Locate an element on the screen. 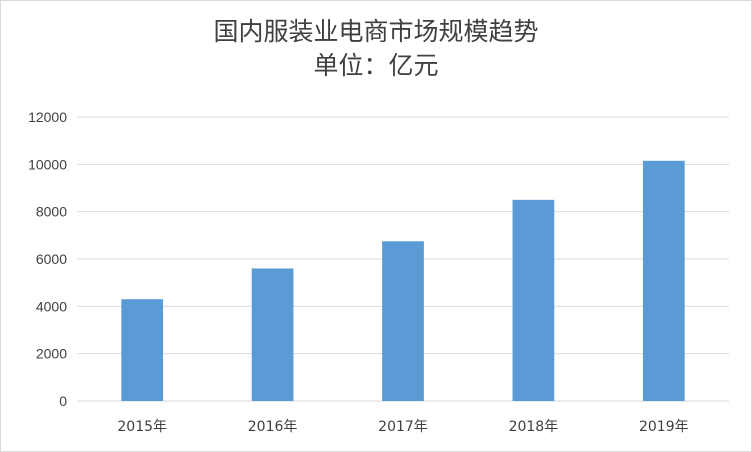 The image size is (752, 452). y-tick-label: 2000 is located at coordinates (51, 354).